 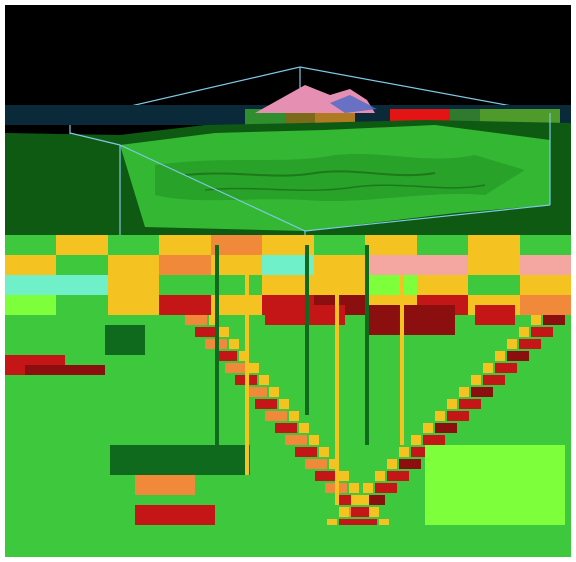 I want to click on bottom-band, so click(x=288, y=541).